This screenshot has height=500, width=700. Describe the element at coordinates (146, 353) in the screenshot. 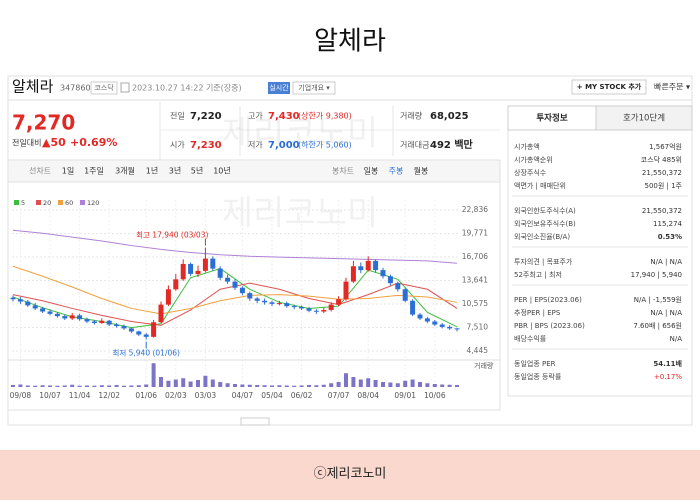

I see `annotation: 최저 5,940 (01/06)` at that location.